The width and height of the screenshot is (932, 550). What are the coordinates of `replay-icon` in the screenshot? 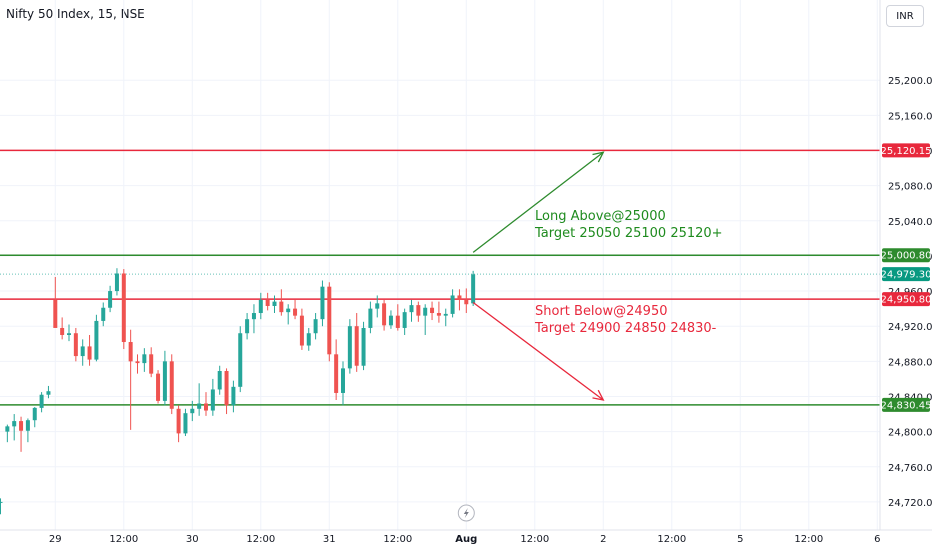 It's located at (466, 513).